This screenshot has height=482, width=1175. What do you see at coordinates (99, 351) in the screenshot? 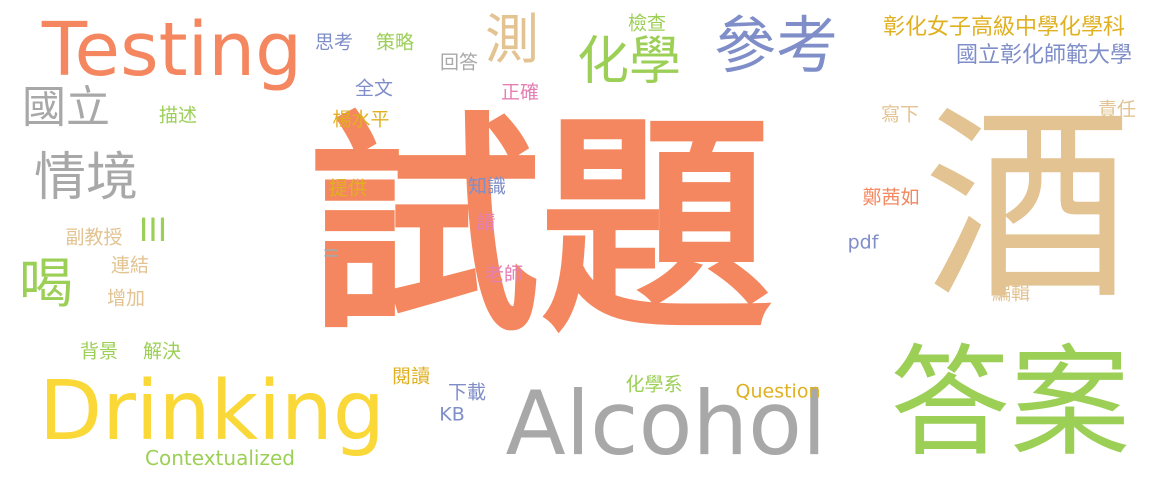
I see `word-background: 背景` at bounding box center [99, 351].